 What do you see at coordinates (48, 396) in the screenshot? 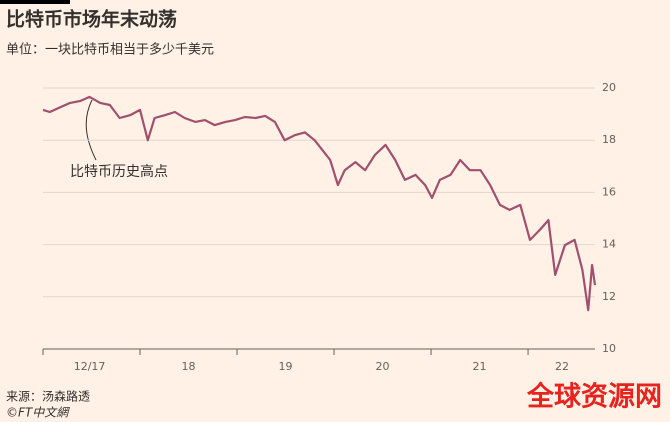
I see `source: 来源：汤森路透` at bounding box center [48, 396].